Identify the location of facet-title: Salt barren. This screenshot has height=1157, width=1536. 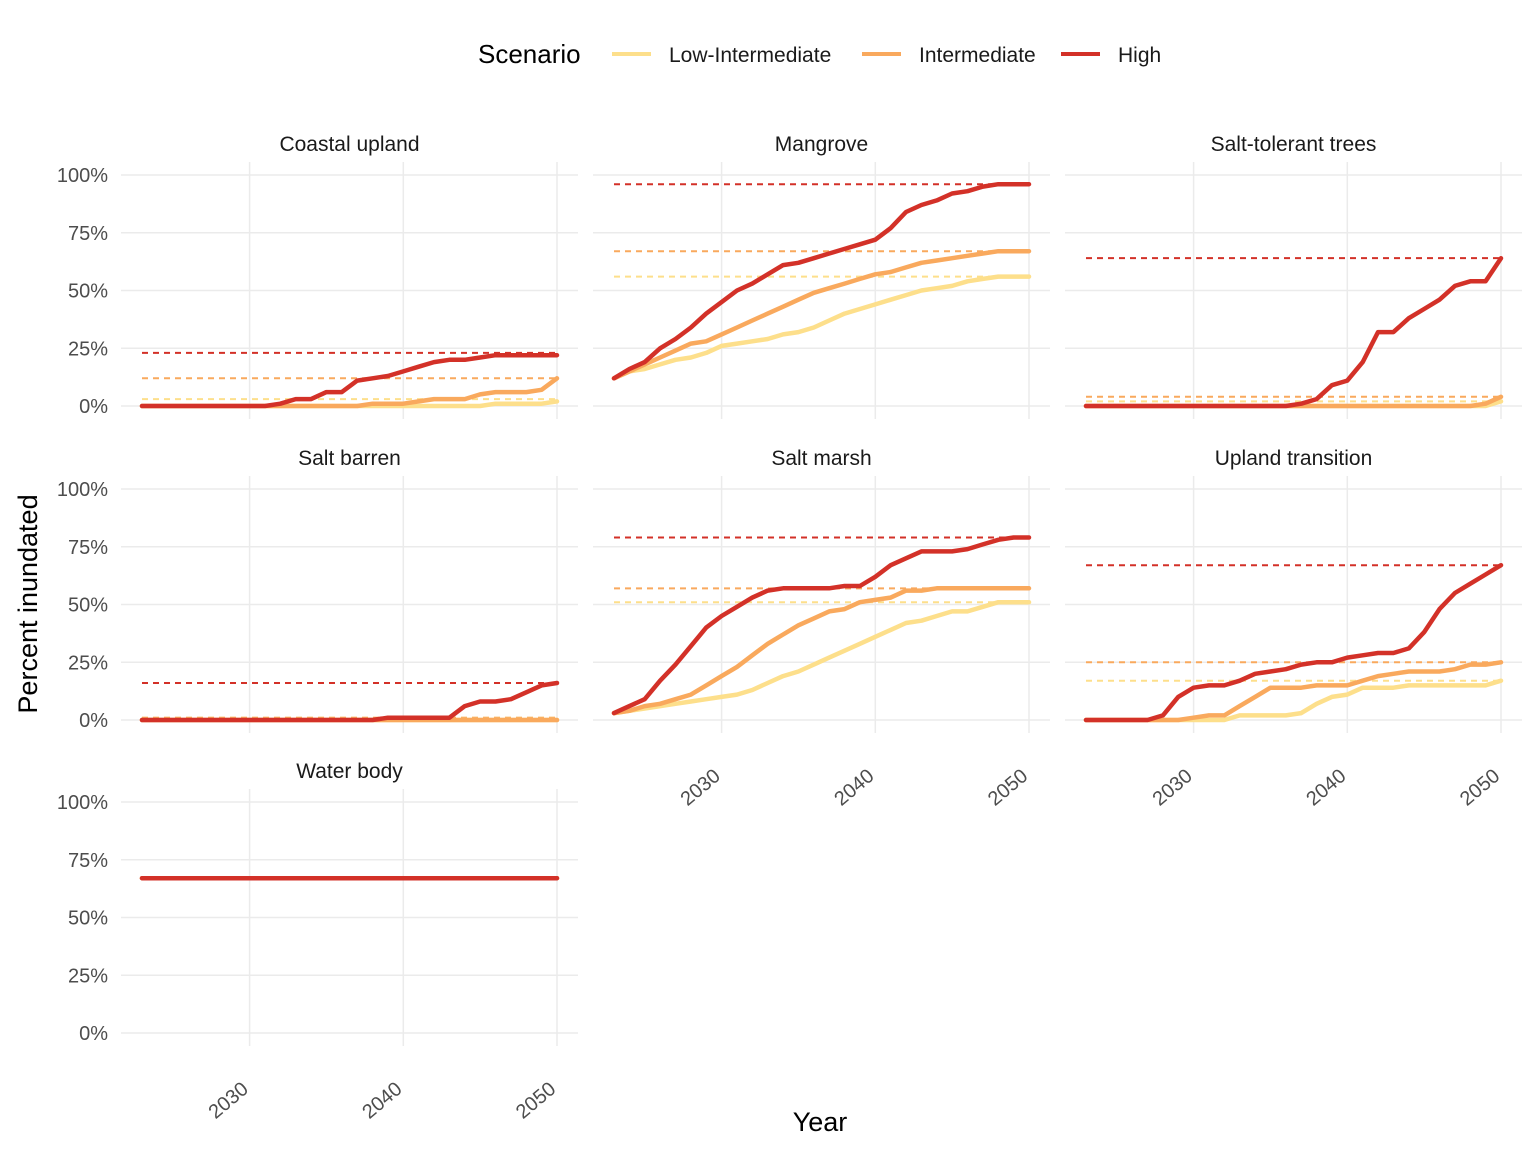
(349, 458).